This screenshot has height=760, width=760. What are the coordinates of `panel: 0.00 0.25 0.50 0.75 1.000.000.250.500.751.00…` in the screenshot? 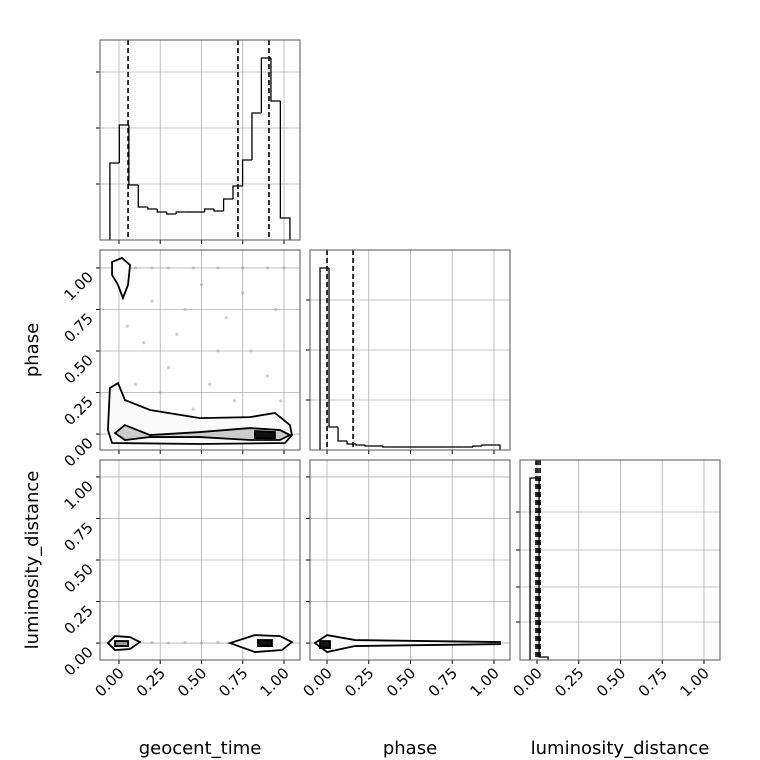 It's located at (161, 609).